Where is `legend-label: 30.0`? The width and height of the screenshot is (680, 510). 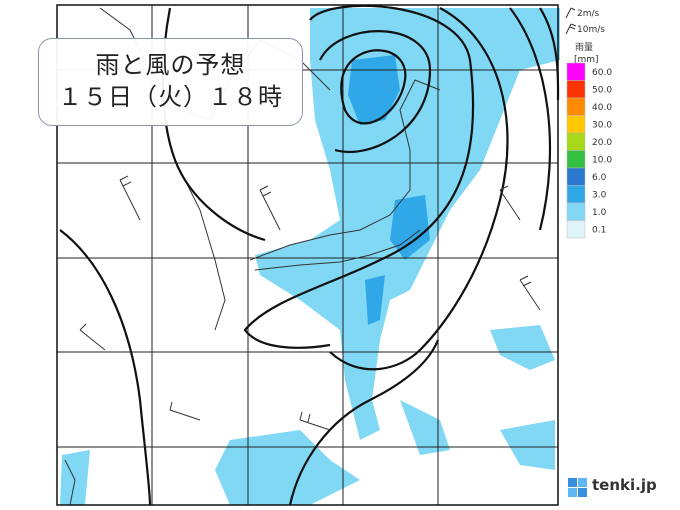 legend-label: 30.0 is located at coordinates (602, 125).